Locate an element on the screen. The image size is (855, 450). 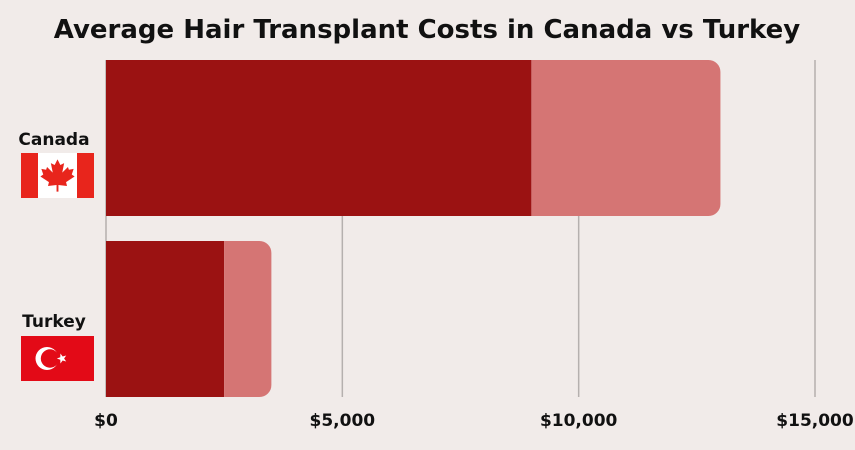
category-labels: Canada Turkey is located at coordinates (56, 255).